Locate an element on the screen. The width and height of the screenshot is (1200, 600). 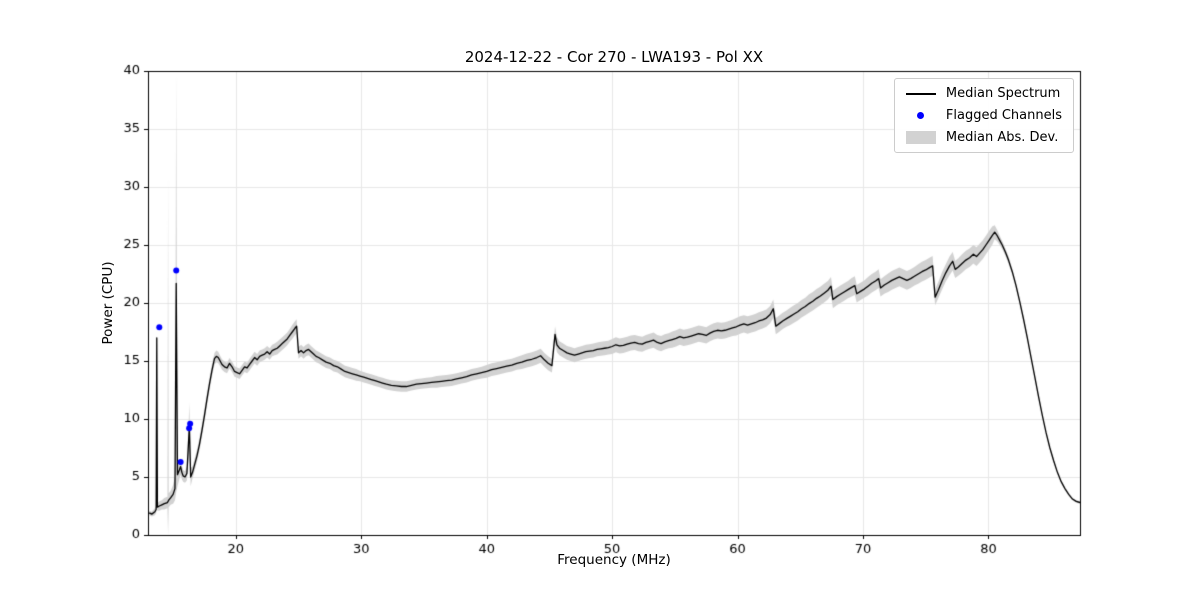
legend-entry-flagged-channels: Flagged Channels is located at coordinates (984, 115).